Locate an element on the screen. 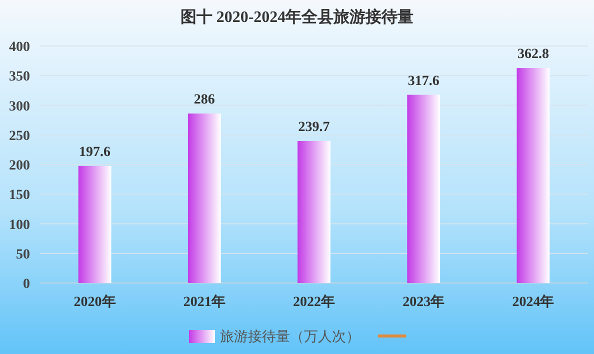 This screenshot has height=354, width=594. data-label: 317.6 is located at coordinates (424, 81).